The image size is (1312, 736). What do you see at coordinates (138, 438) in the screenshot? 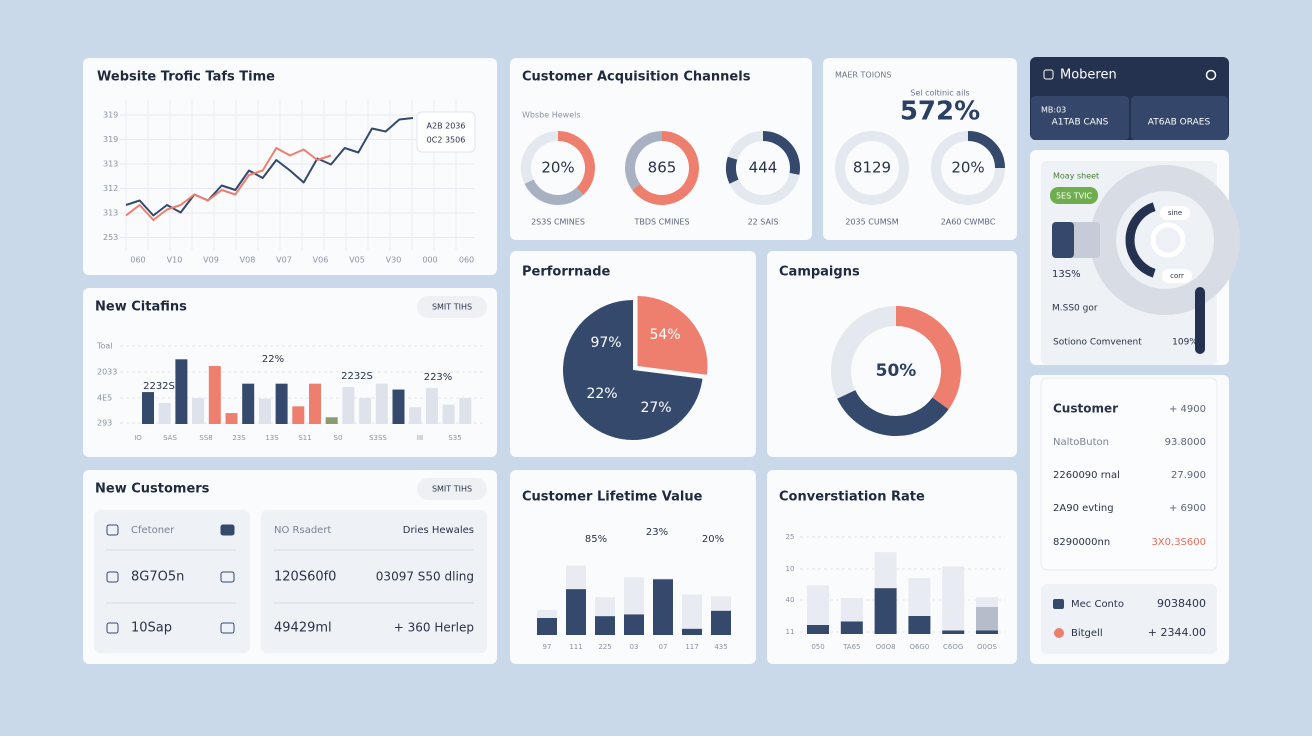
I see `x-label: IO` at bounding box center [138, 438].